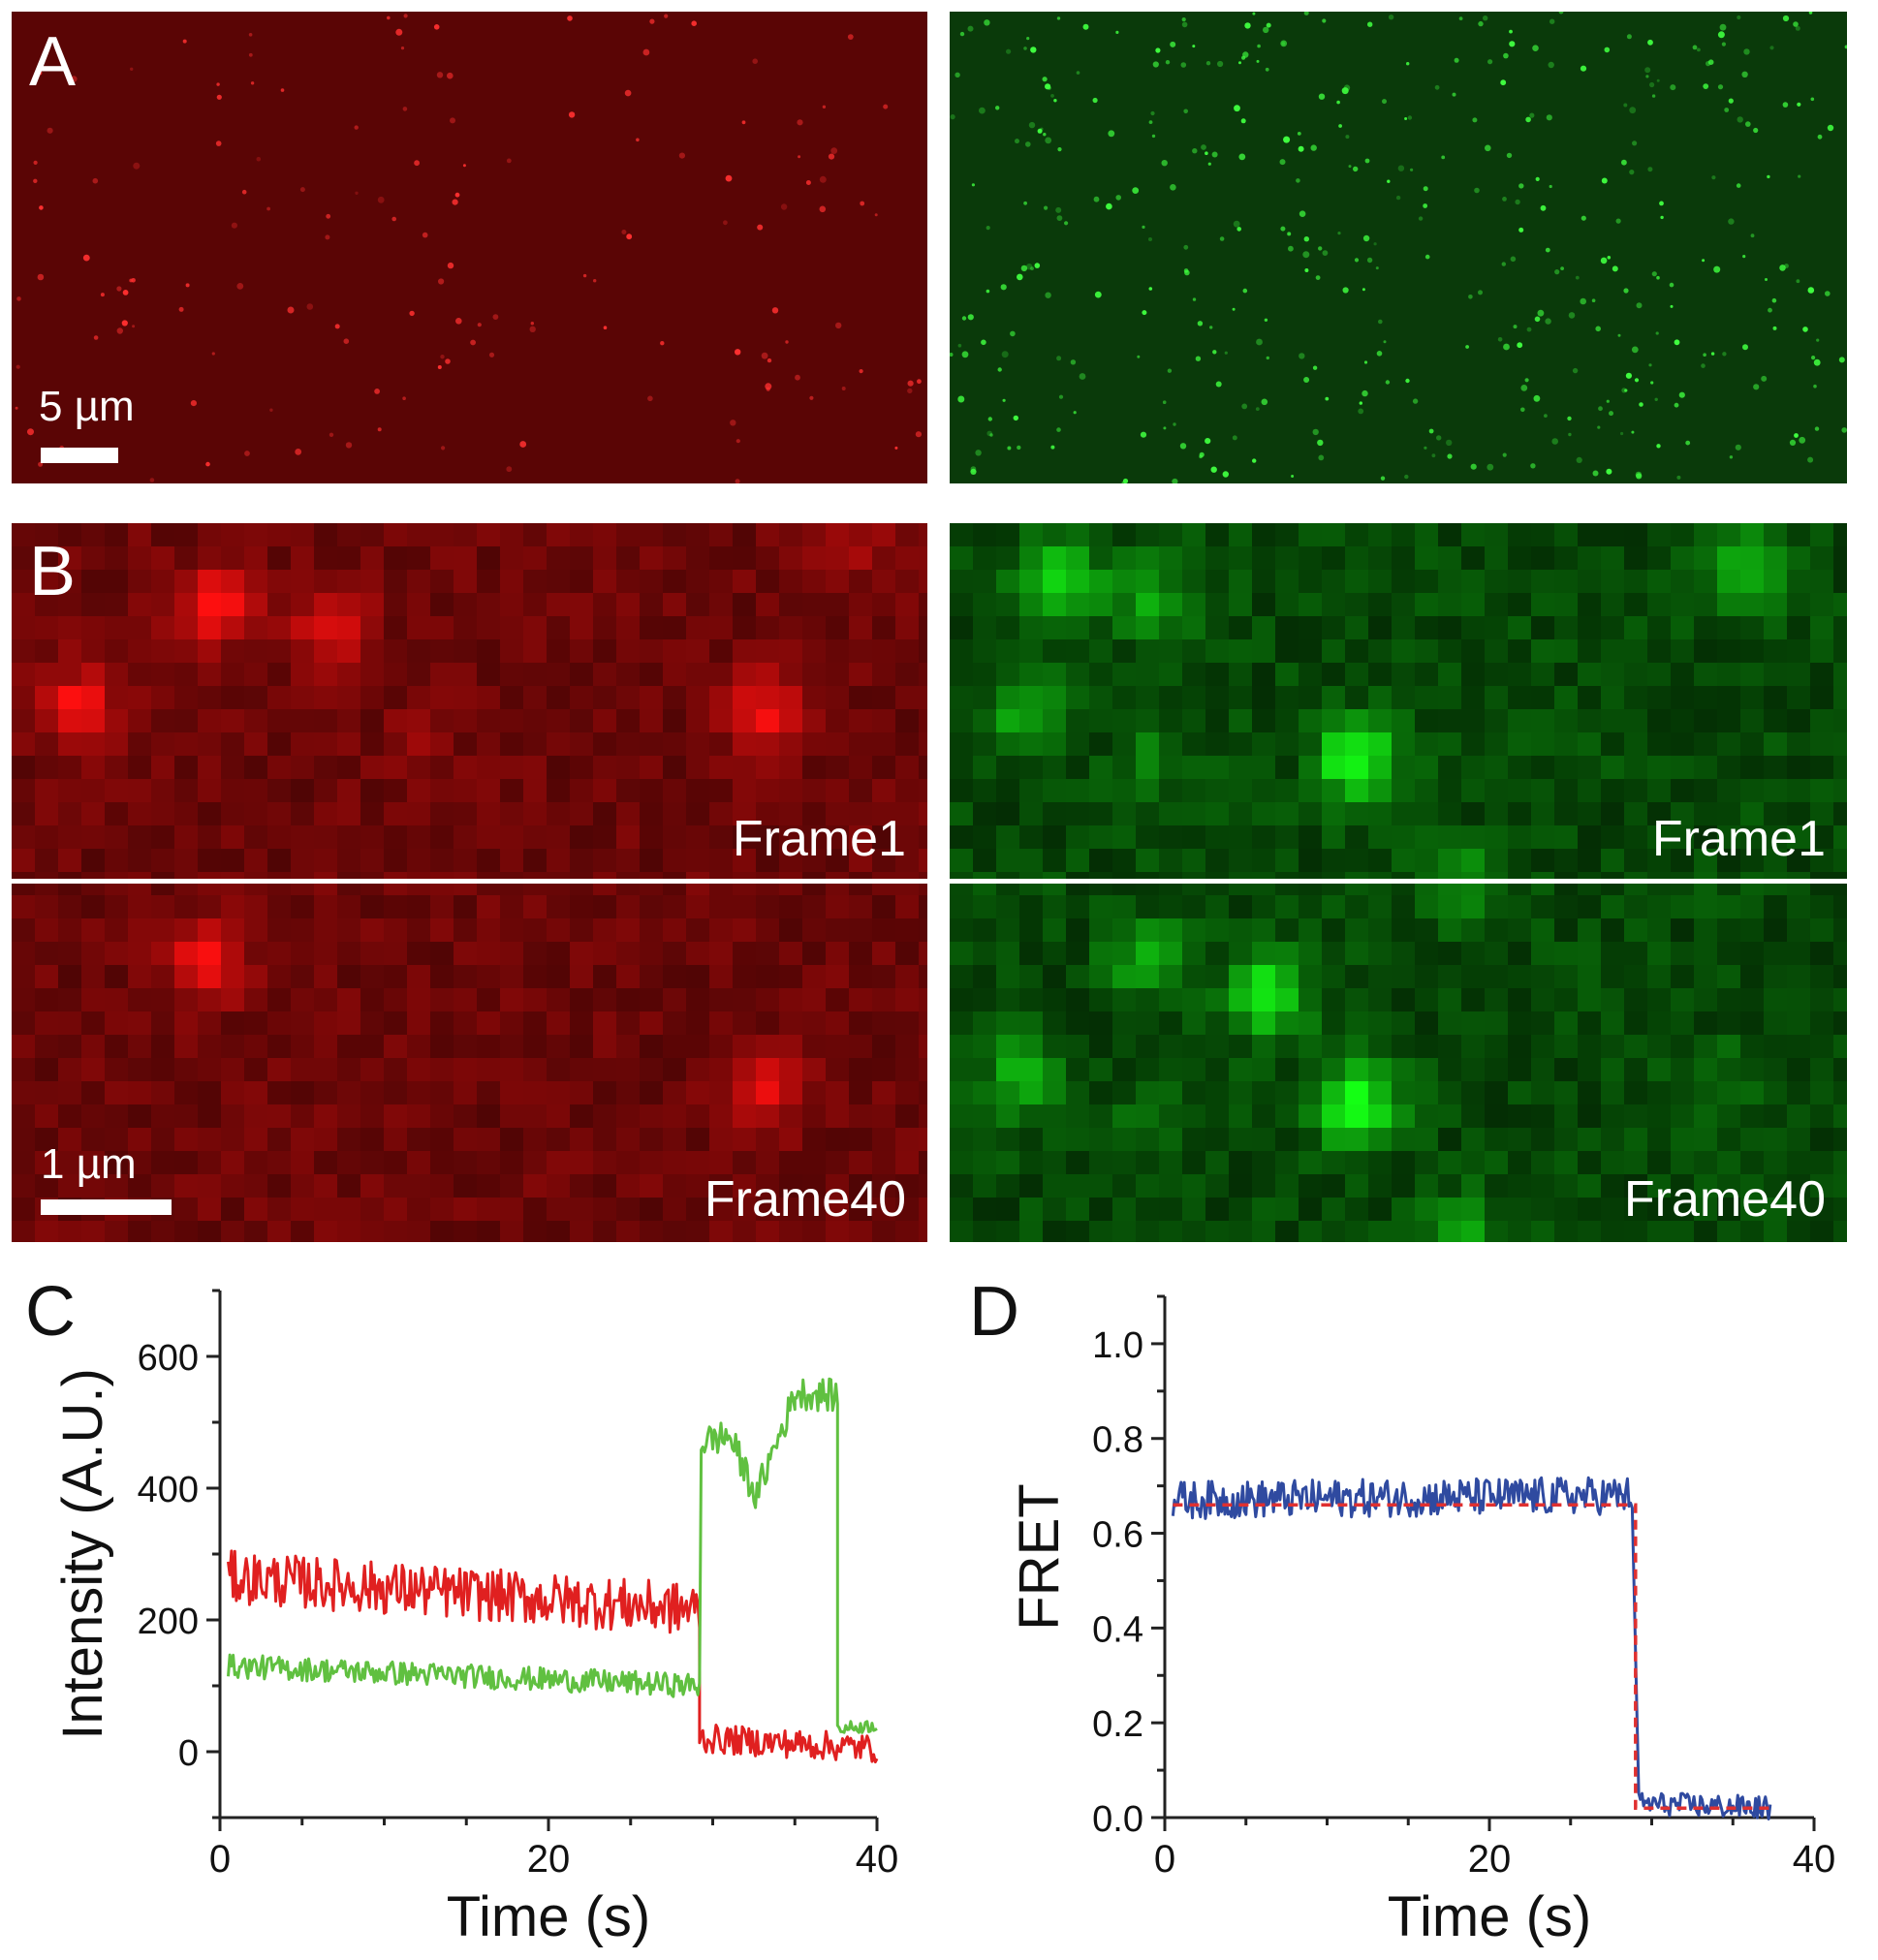  Describe the element at coordinates (53, 571) in the screenshot. I see `panel-letter-b: B` at that location.